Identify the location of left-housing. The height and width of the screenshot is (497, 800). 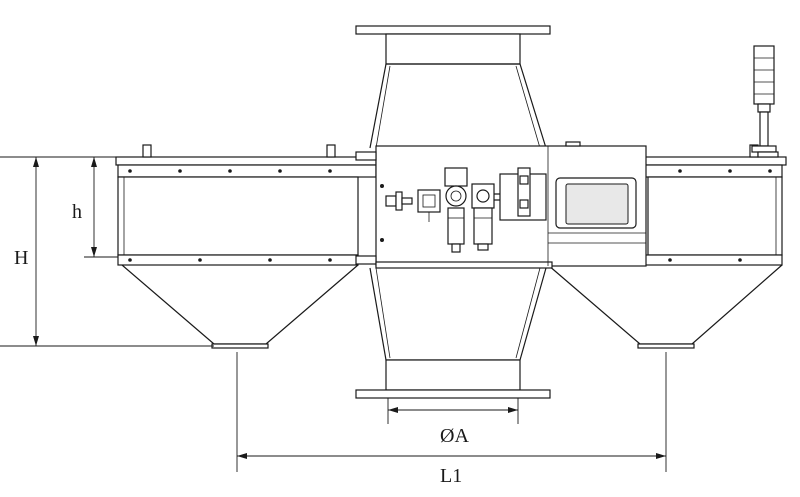
(246, 246).